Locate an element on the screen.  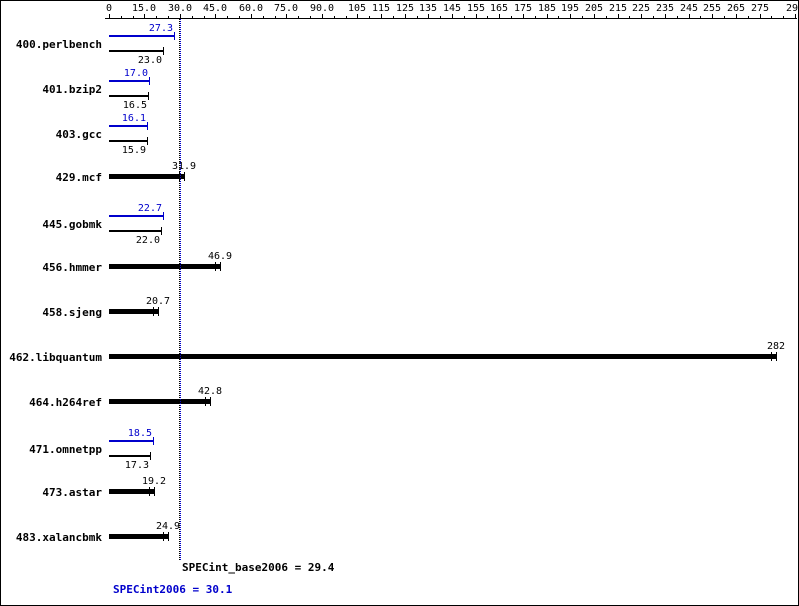
axis-tick-label: 185 is located at coordinates (547, 8).